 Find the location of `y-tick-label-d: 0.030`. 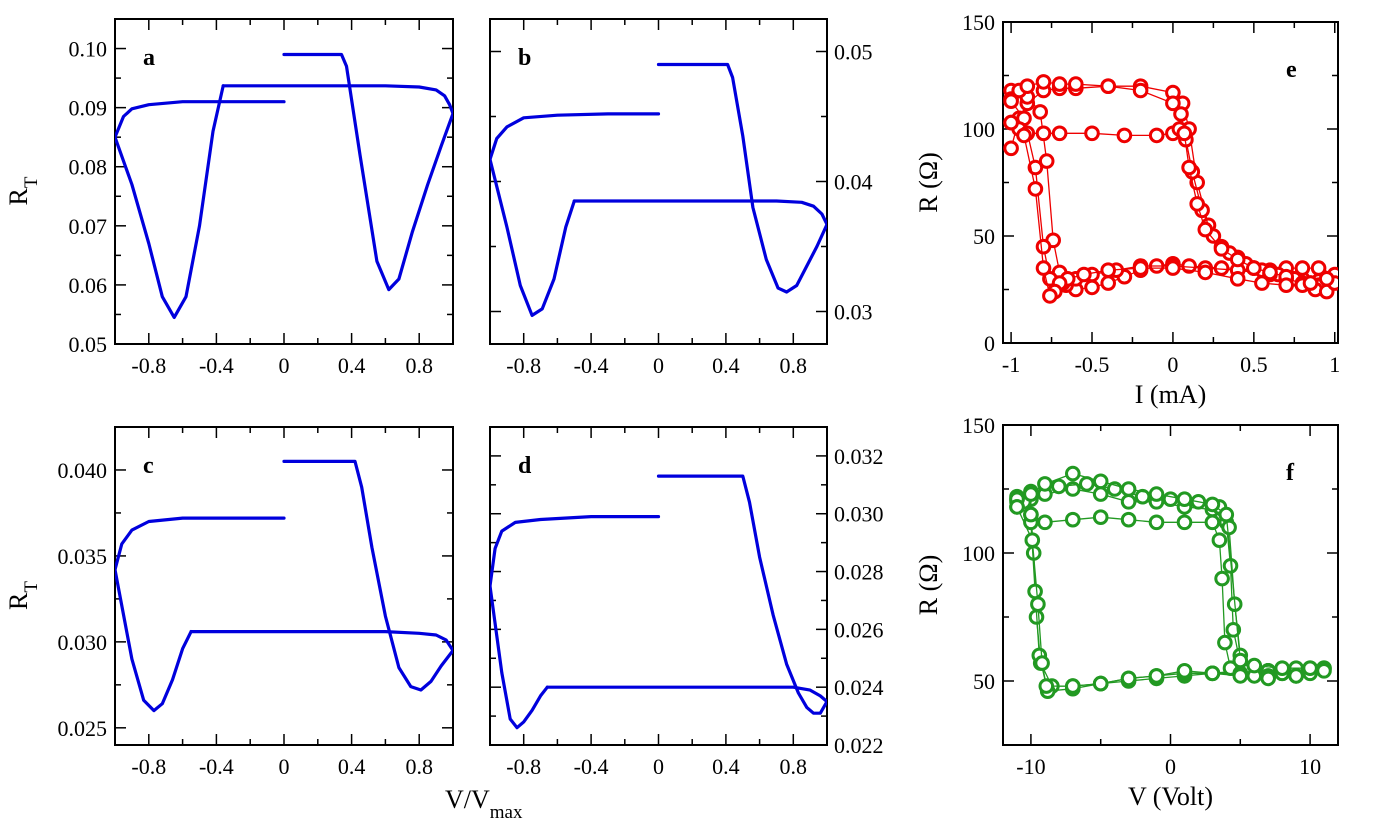

y-tick-label-d: 0.030 is located at coordinates (859, 514).